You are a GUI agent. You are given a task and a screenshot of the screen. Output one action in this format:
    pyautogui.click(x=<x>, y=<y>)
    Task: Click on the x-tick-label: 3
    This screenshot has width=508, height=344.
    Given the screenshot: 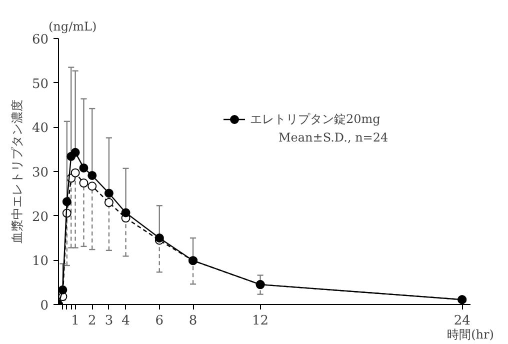 What is the action you would take?
    pyautogui.click(x=109, y=321)
    